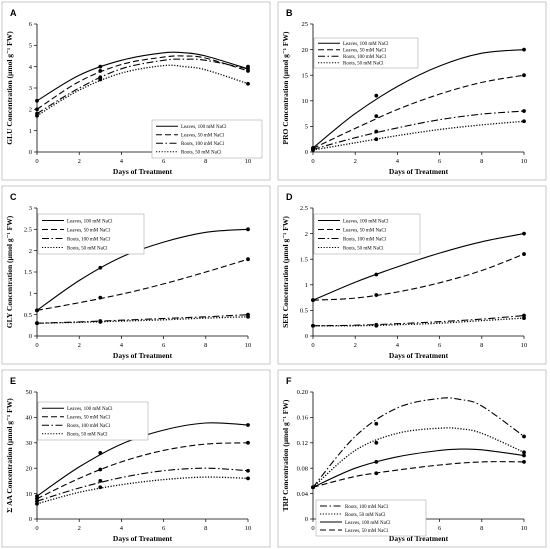  What do you see at coordinates (248, 161) in the screenshot?
I see `x-tick-label: 10` at bounding box center [248, 161].